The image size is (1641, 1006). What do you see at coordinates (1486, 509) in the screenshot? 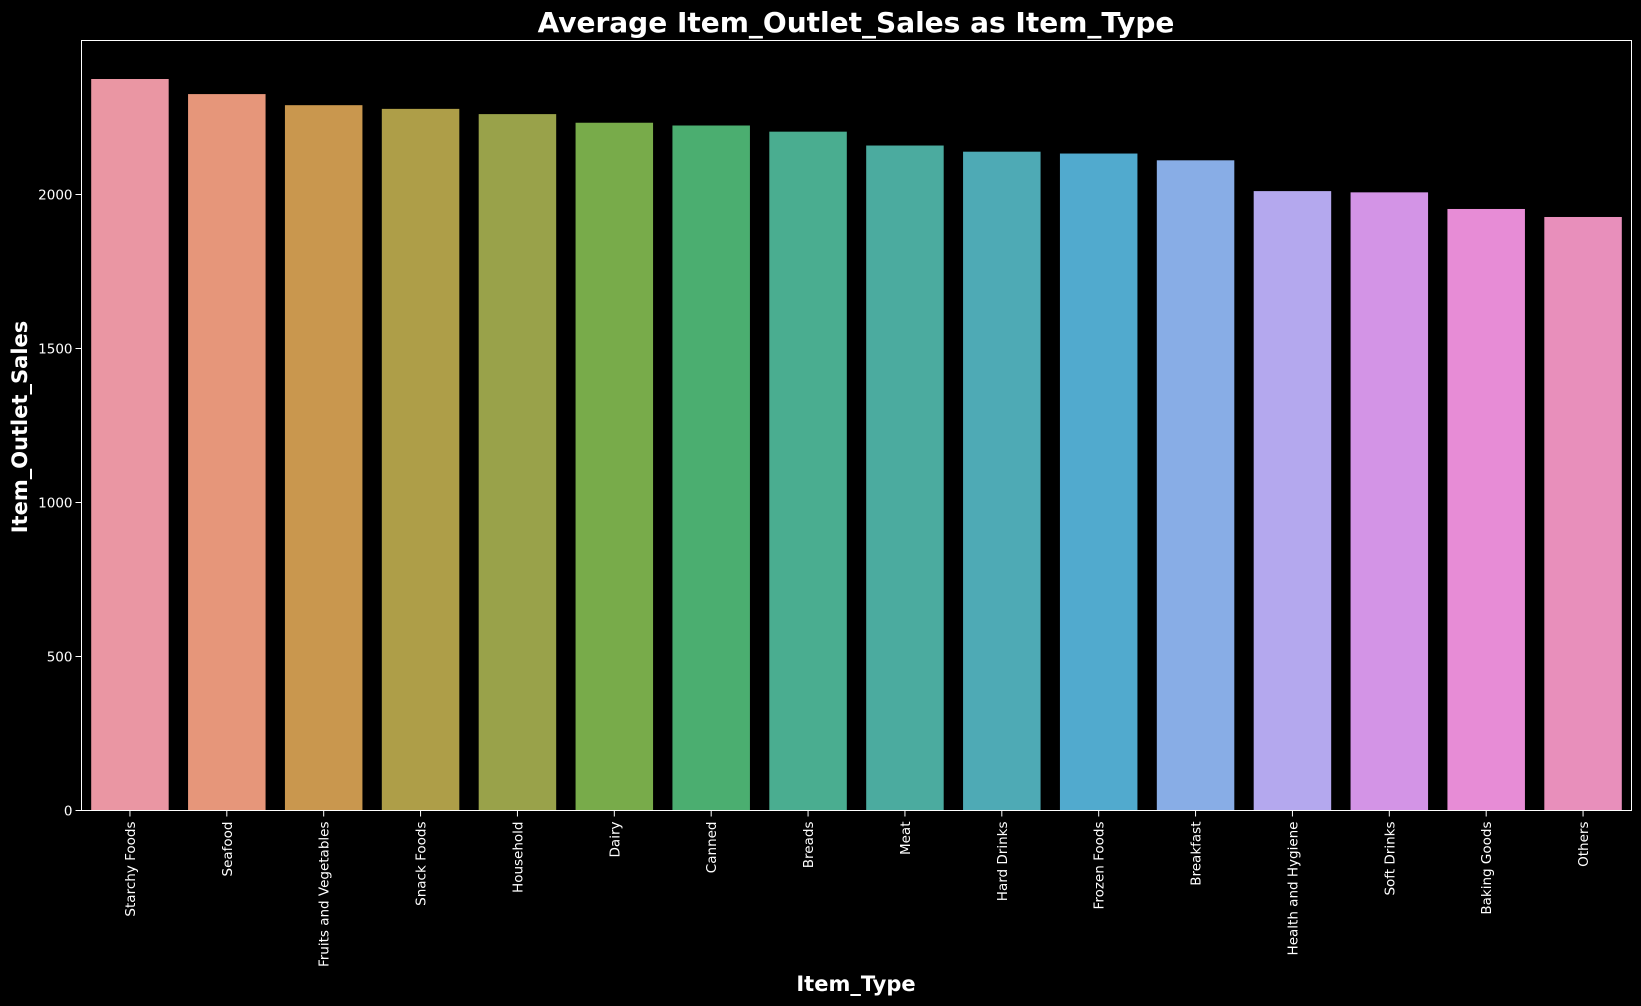
I see `bar-baking-goods` at bounding box center [1486, 509].